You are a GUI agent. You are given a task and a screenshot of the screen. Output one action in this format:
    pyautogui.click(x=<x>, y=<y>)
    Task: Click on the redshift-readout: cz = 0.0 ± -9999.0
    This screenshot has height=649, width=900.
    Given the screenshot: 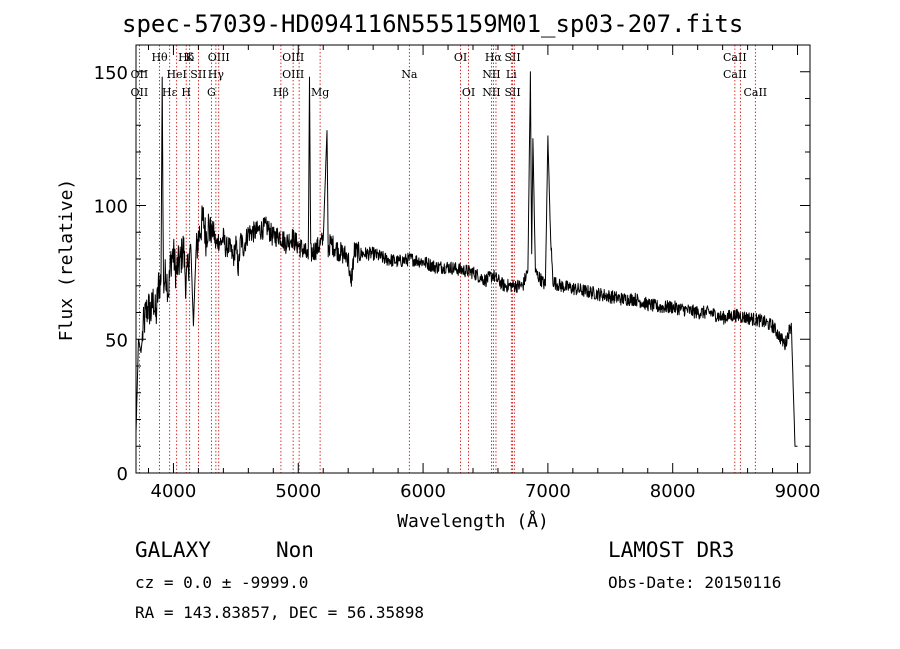 What is the action you would take?
    pyautogui.click(x=222, y=582)
    